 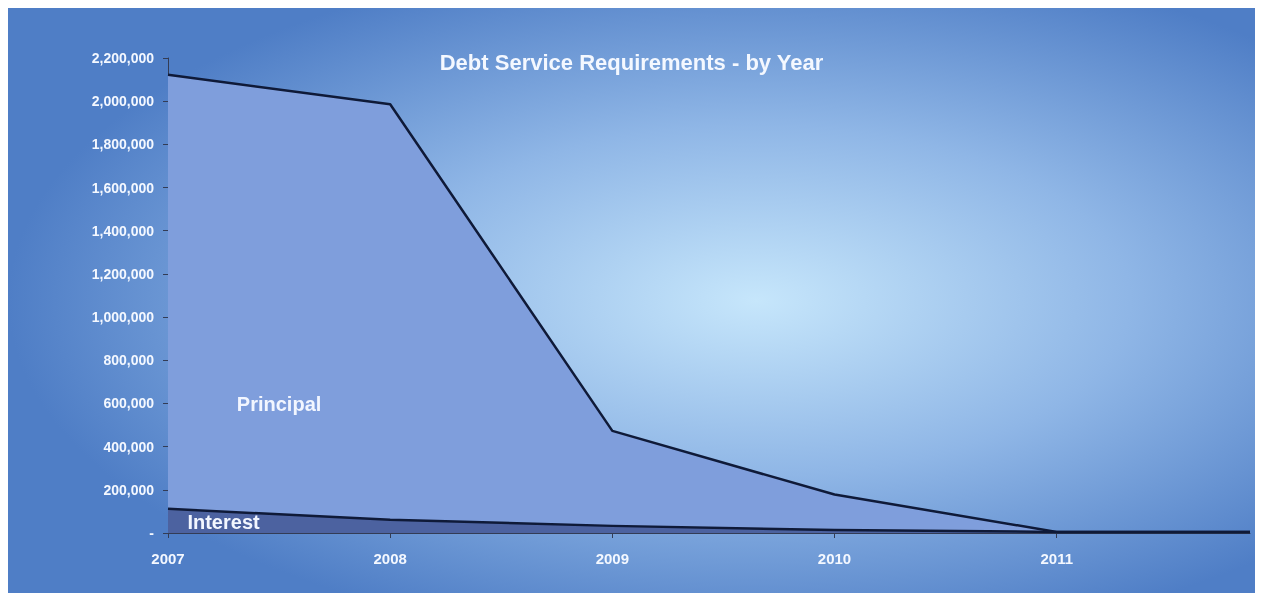 I want to click on y-tick-label: 1,800,000, so click(x=123, y=144).